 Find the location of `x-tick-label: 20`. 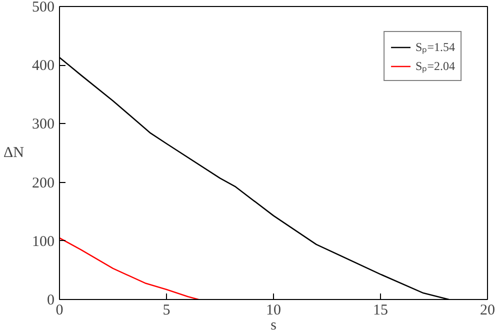

x-tick-label: 20 is located at coordinates (487, 310).